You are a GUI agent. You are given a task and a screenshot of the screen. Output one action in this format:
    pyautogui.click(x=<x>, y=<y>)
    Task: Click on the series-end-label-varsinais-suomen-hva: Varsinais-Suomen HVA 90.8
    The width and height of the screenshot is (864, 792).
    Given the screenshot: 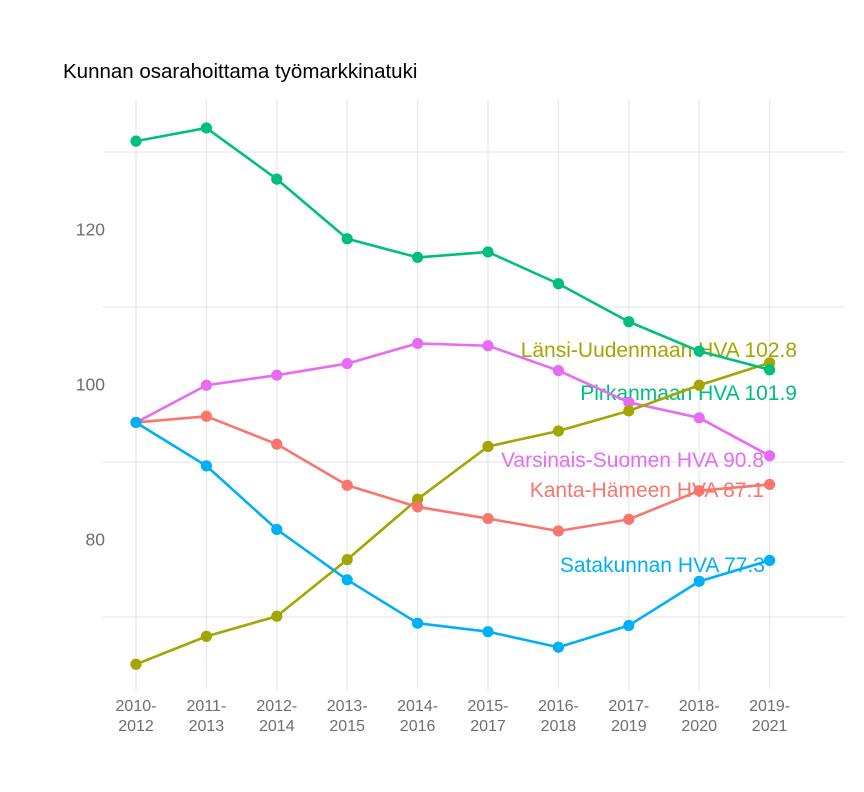 What is the action you would take?
    pyautogui.click(x=632, y=460)
    